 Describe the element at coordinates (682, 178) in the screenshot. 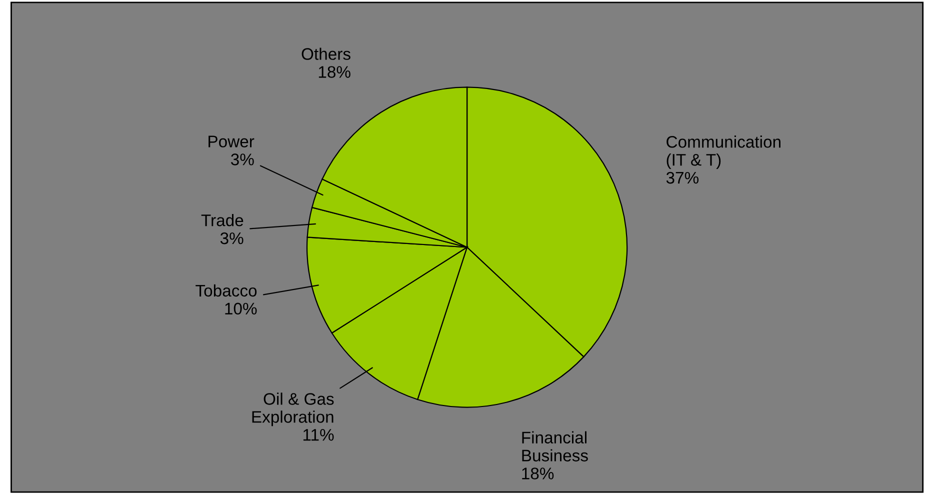

I see `data-label: 37%` at that location.